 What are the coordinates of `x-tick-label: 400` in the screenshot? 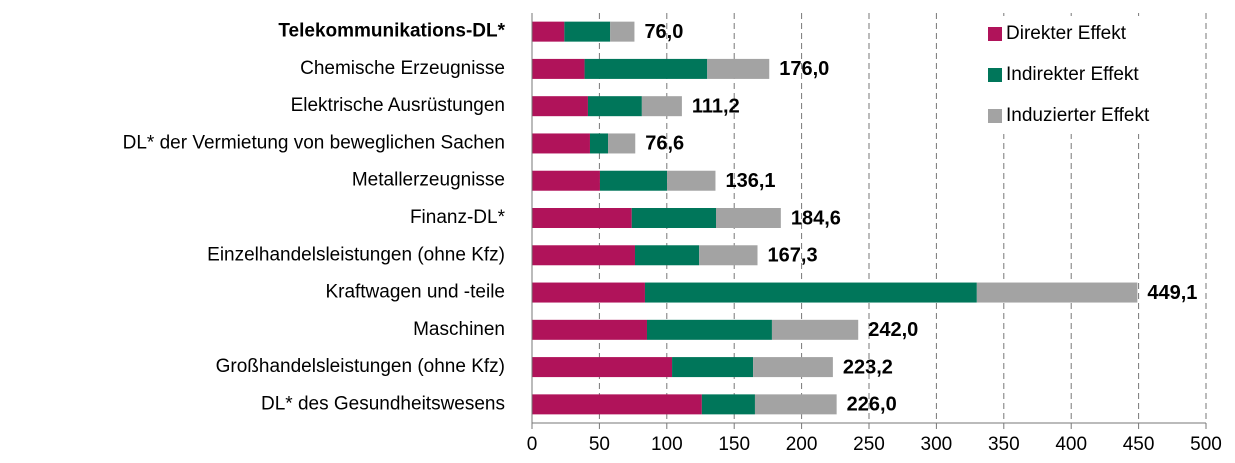 It's located at (1071, 444).